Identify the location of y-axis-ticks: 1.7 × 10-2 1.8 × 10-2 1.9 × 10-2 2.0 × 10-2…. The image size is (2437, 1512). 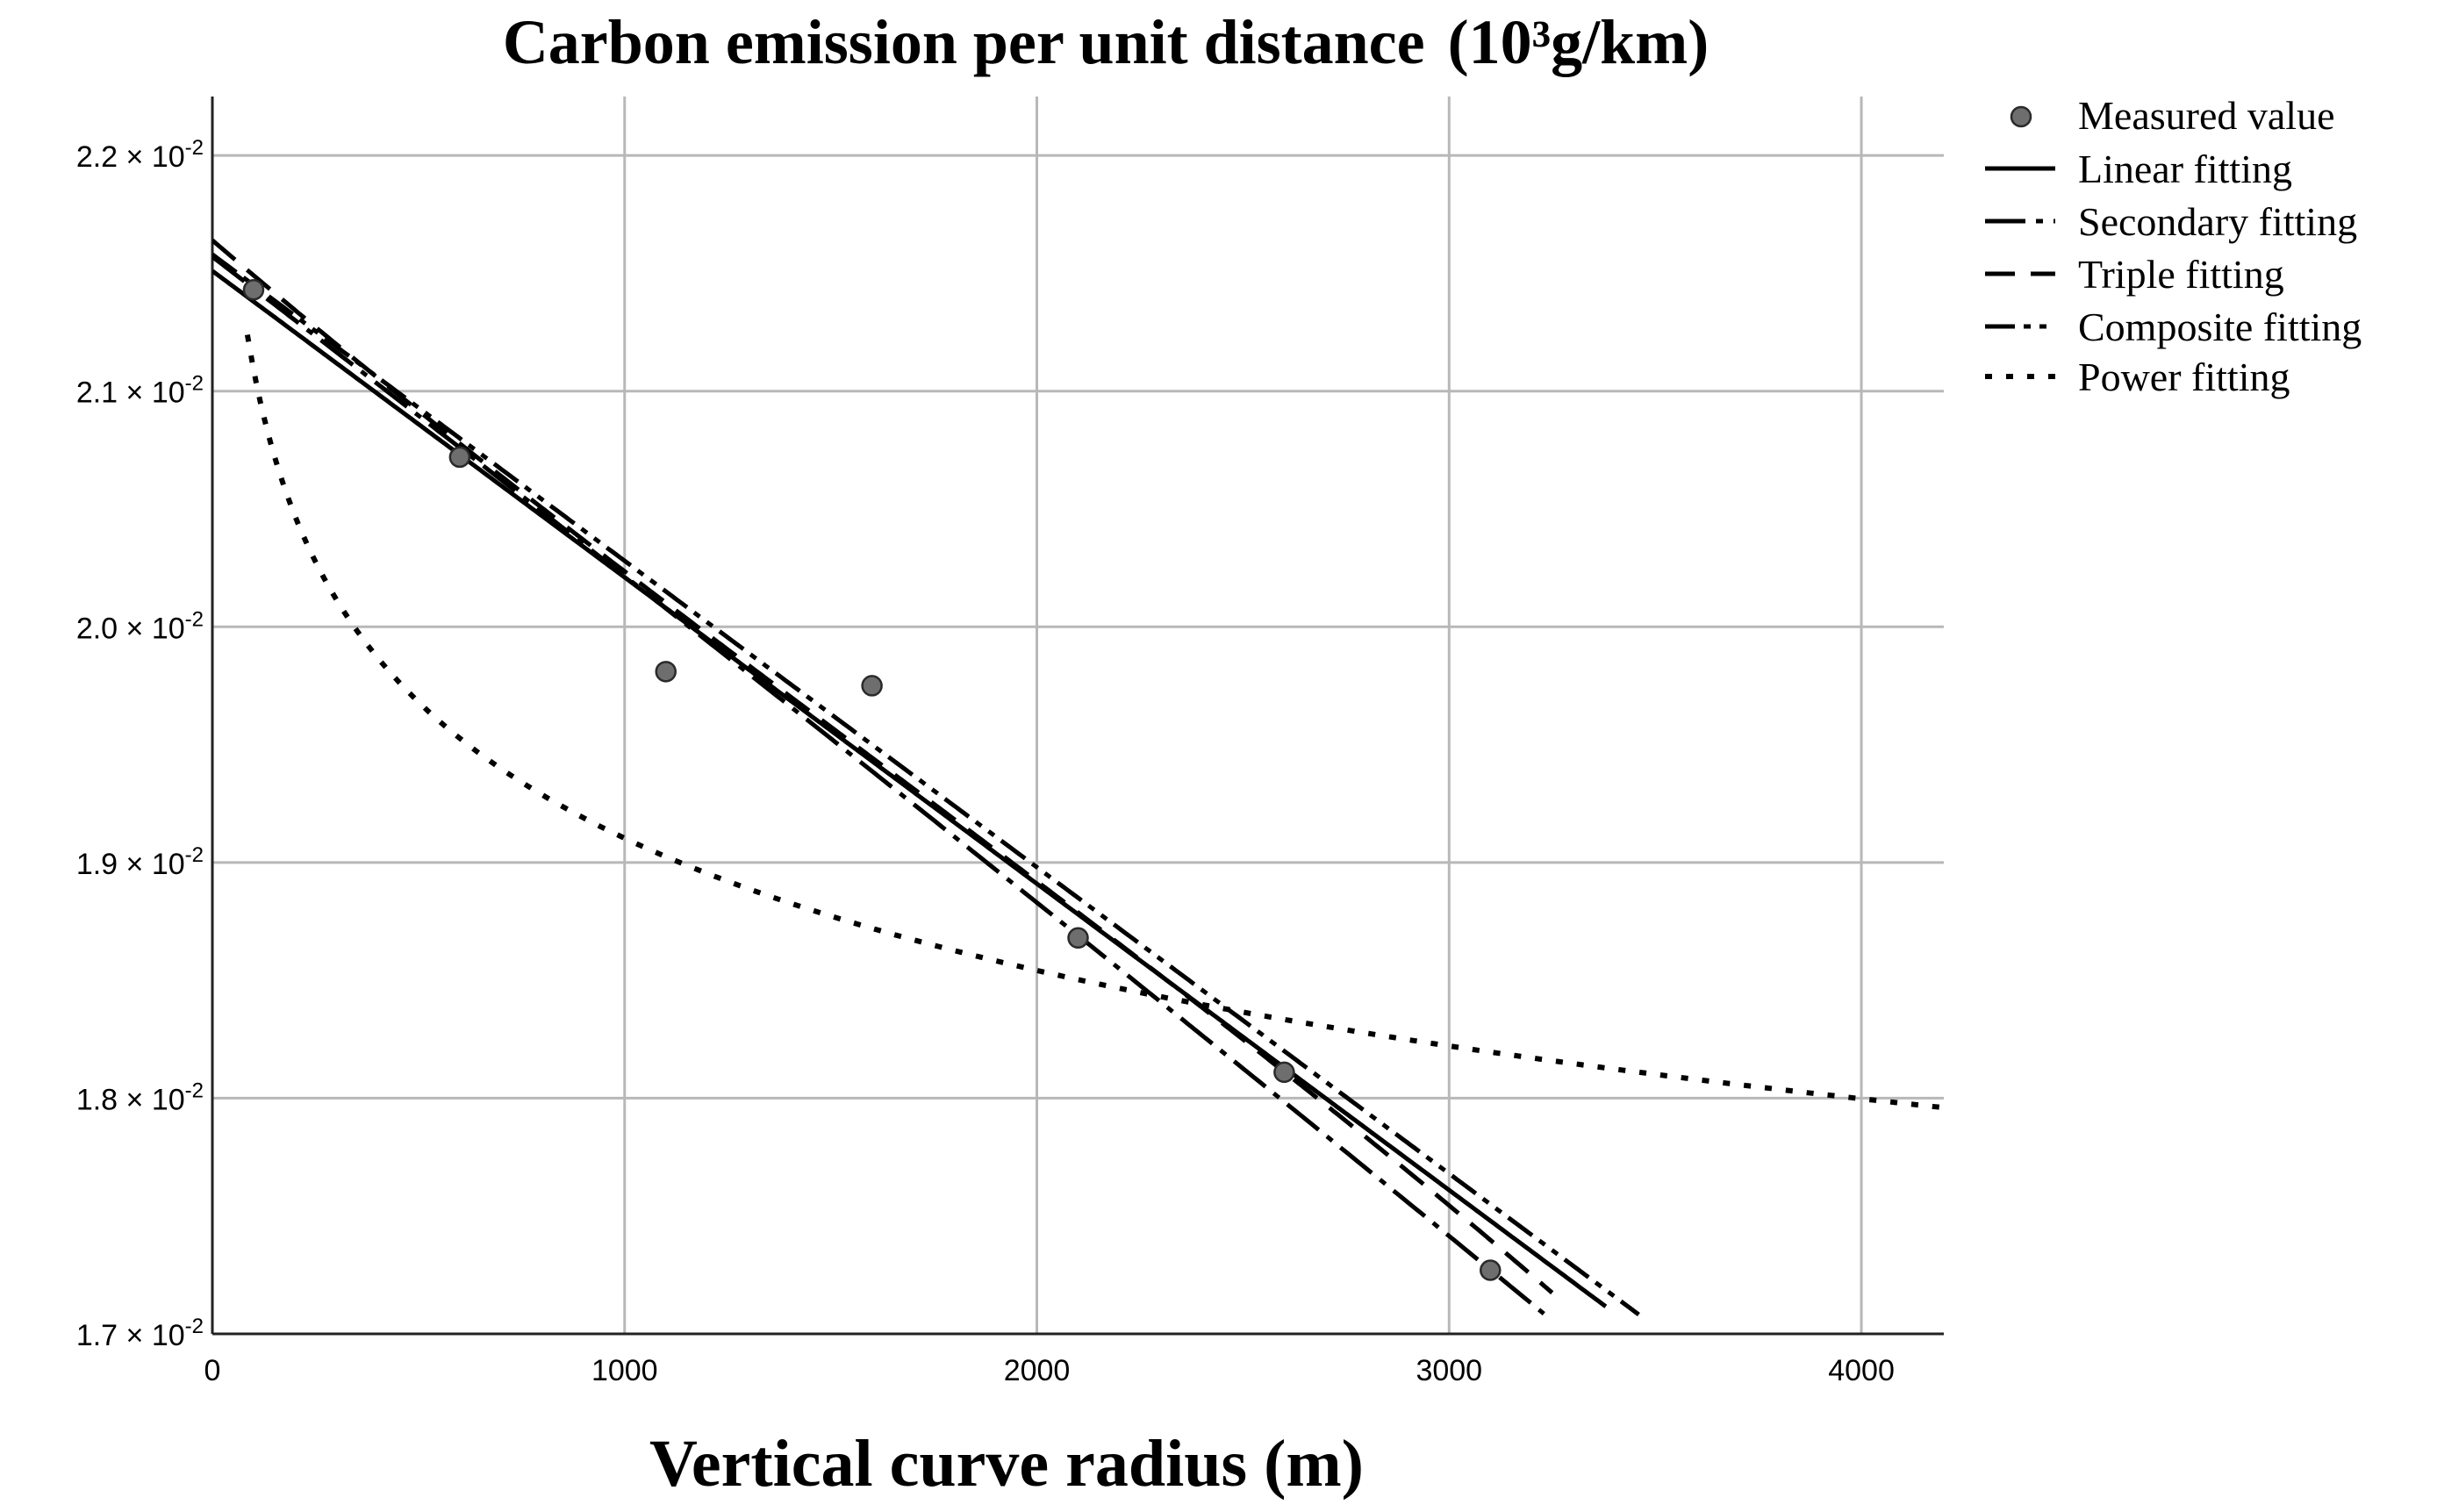
(140, 744).